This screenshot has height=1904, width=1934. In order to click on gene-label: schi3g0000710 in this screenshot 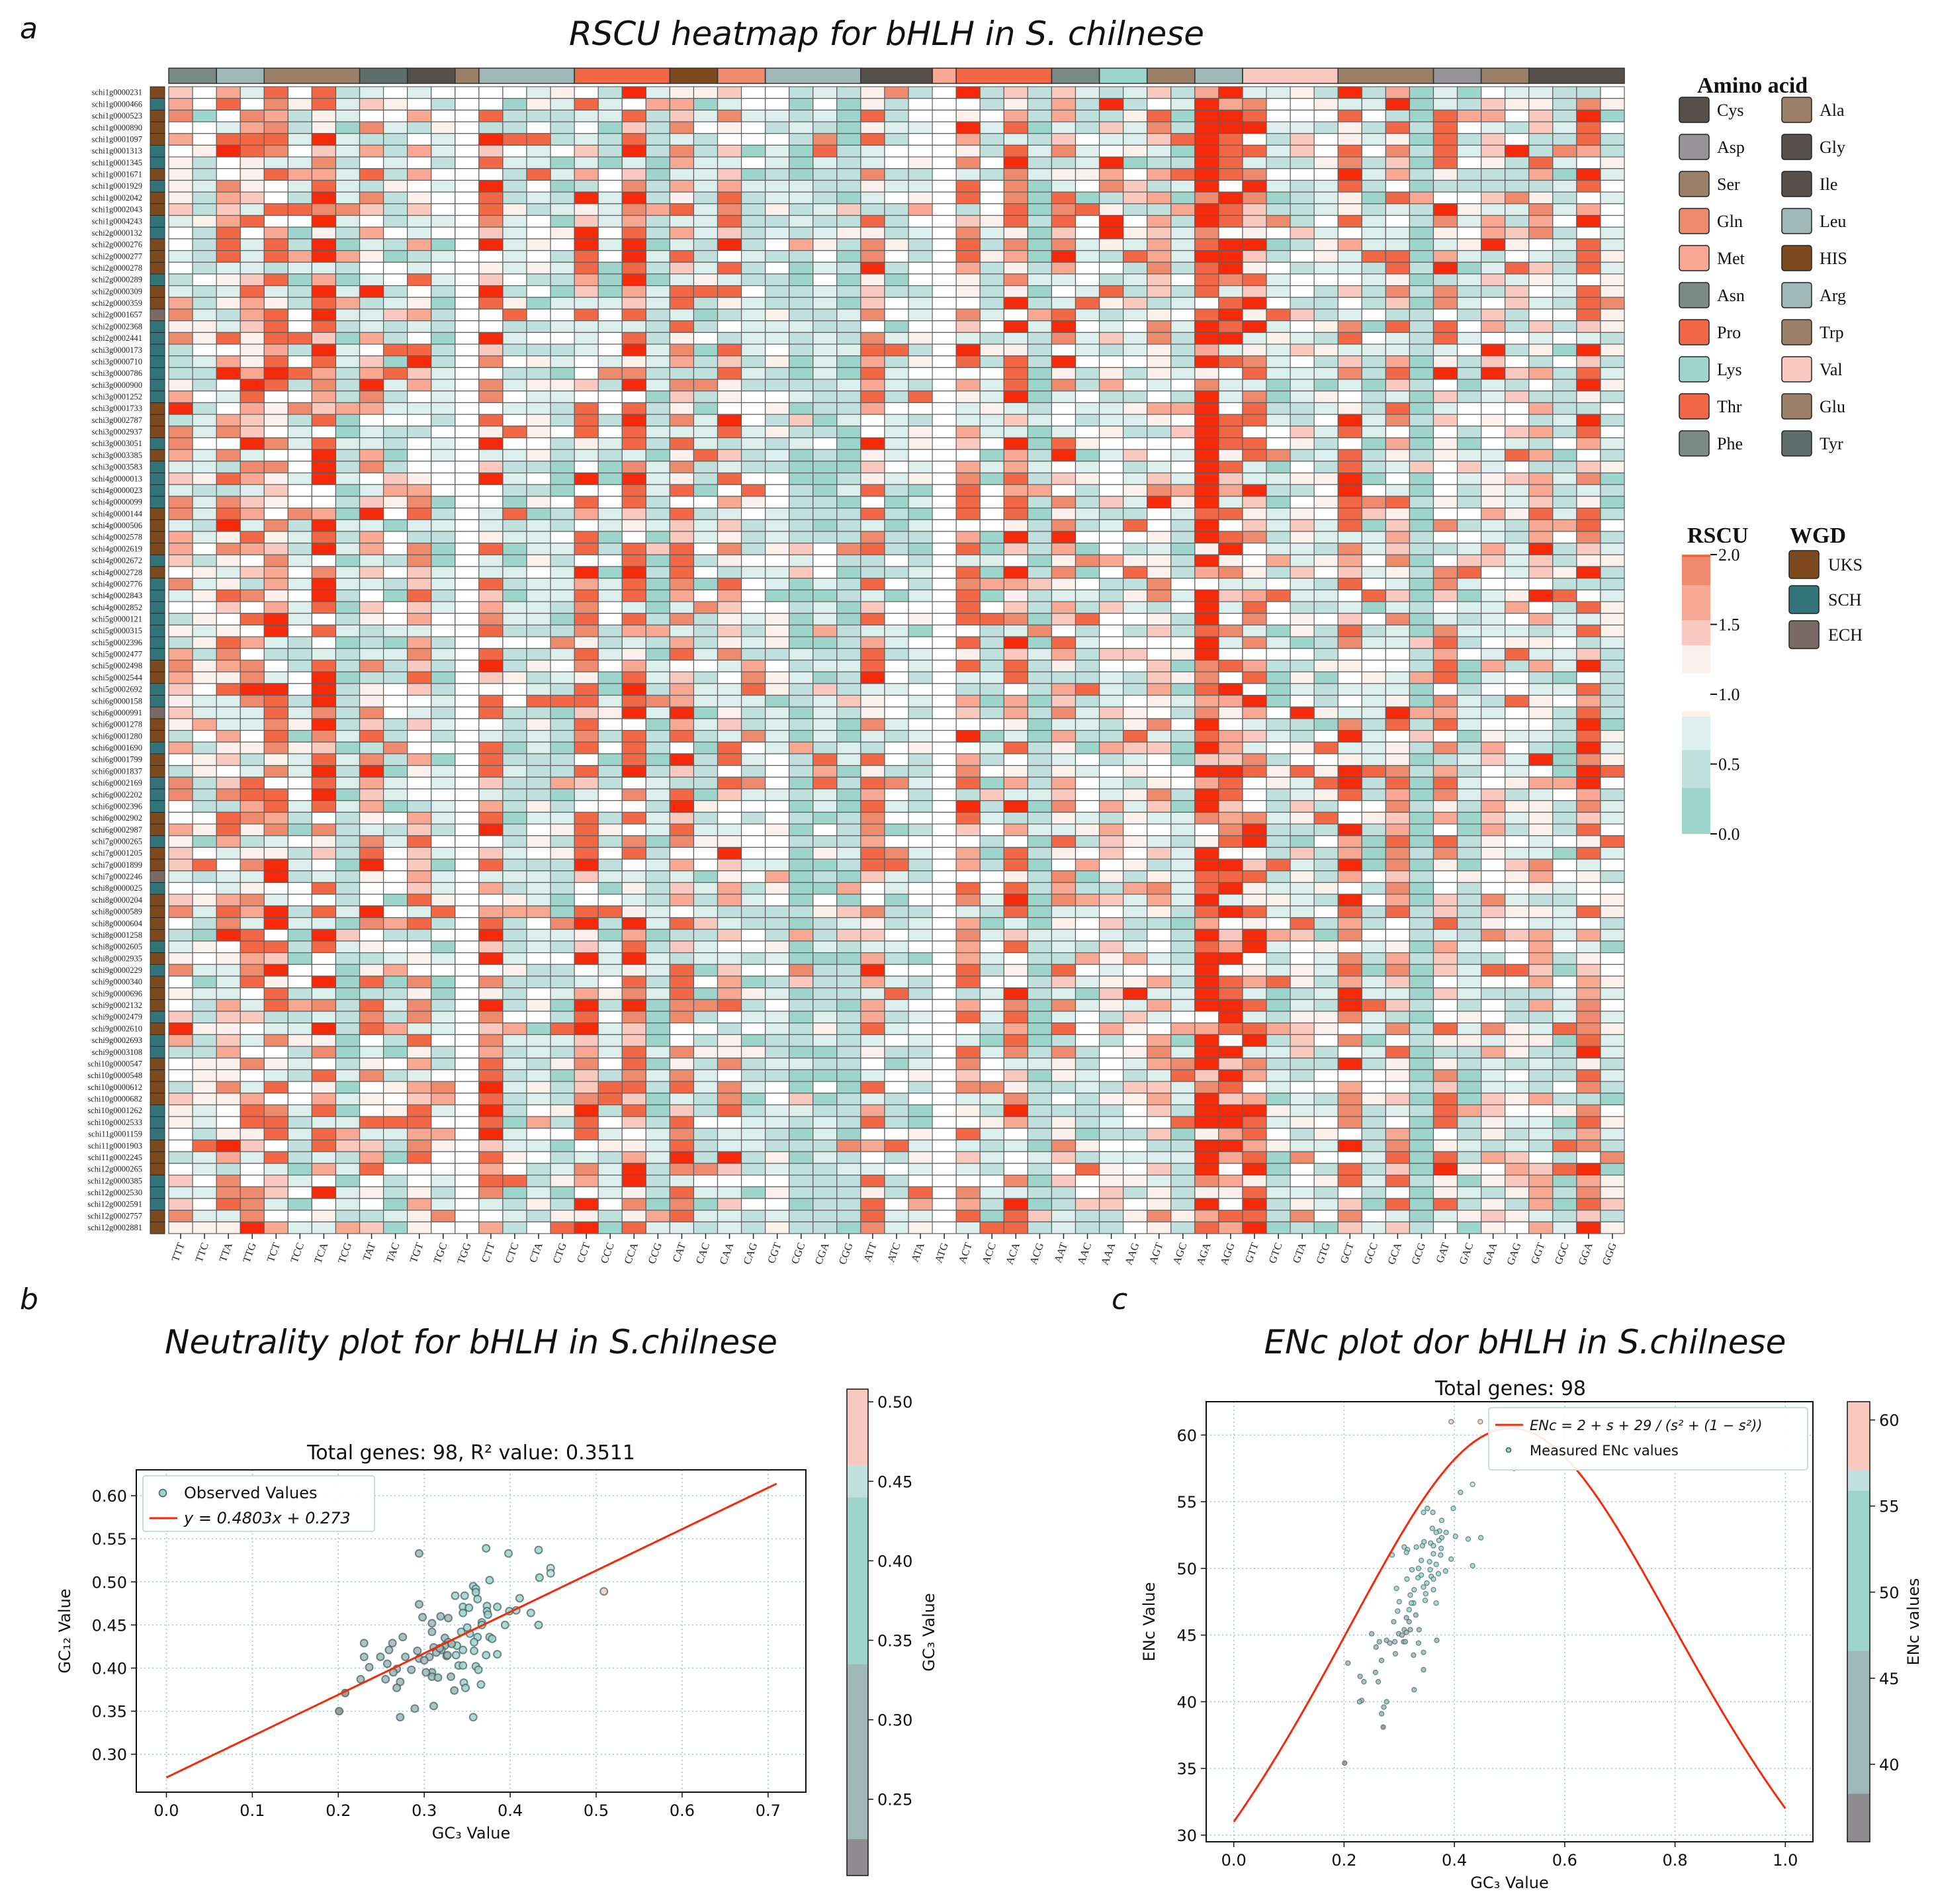, I will do `click(117, 361)`.